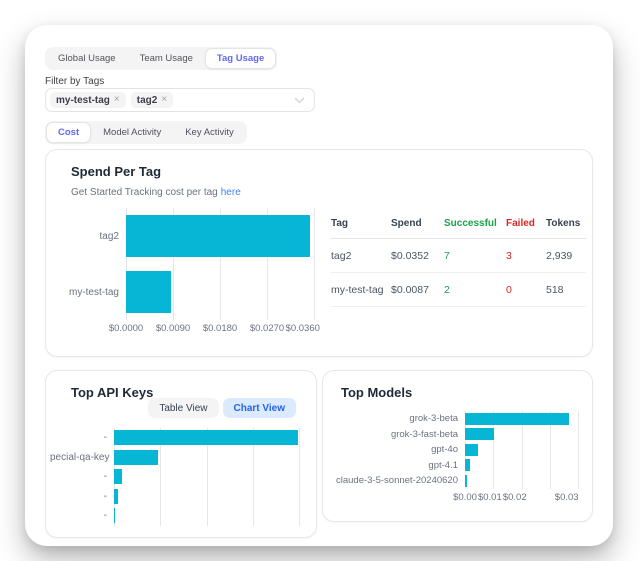 This screenshot has height=561, width=640. What do you see at coordinates (83, 100) in the screenshot?
I see `tag-chip-label: my-test-tag` at bounding box center [83, 100].